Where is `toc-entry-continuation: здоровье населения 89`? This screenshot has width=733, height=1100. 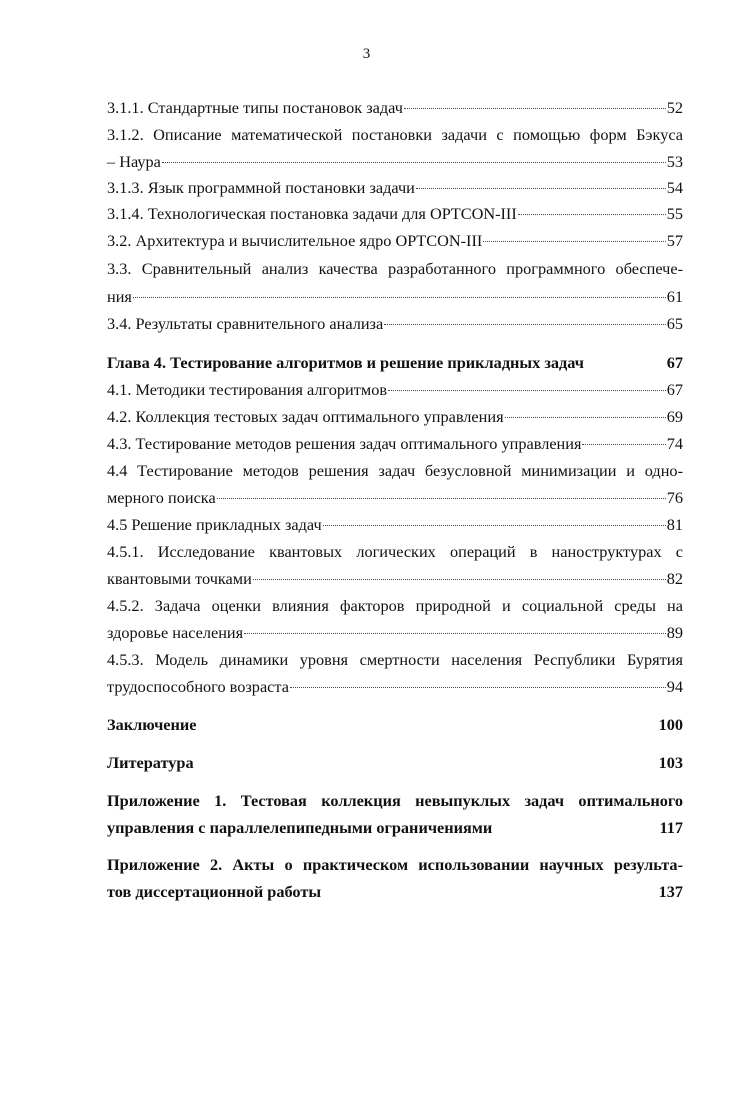 toc-entry-continuation: здоровье населения 89 is located at coordinates (395, 633).